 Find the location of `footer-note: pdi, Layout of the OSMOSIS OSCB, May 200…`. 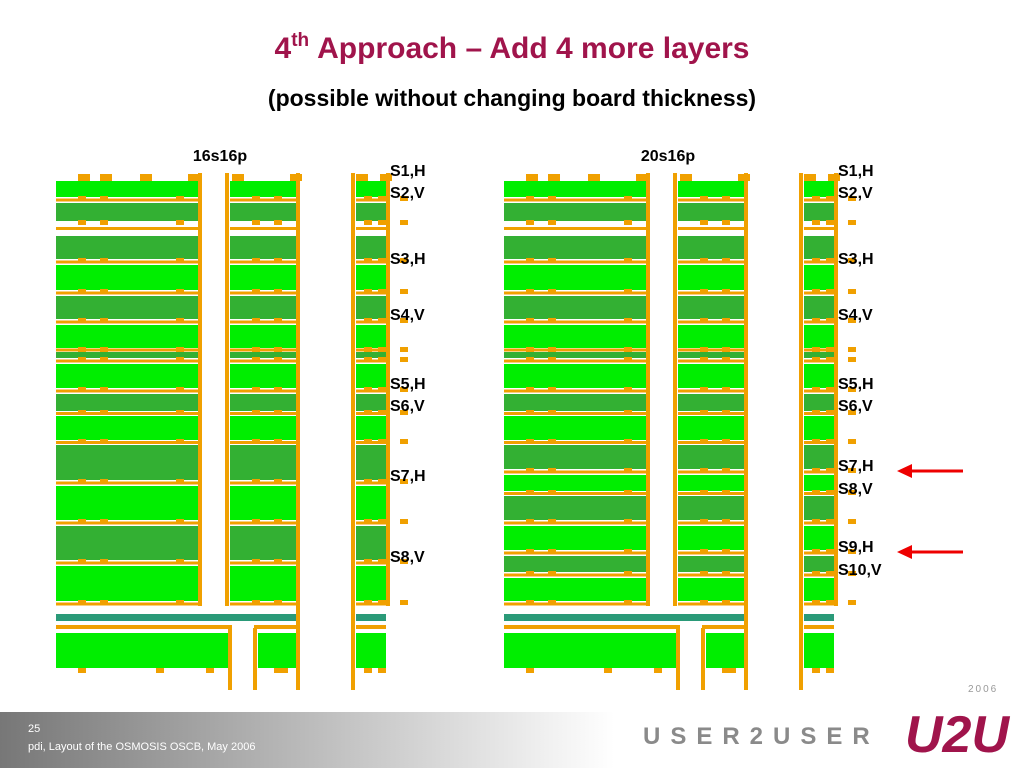

footer-note: pdi, Layout of the OSMOSIS OSCB, May 200… is located at coordinates (141, 747).